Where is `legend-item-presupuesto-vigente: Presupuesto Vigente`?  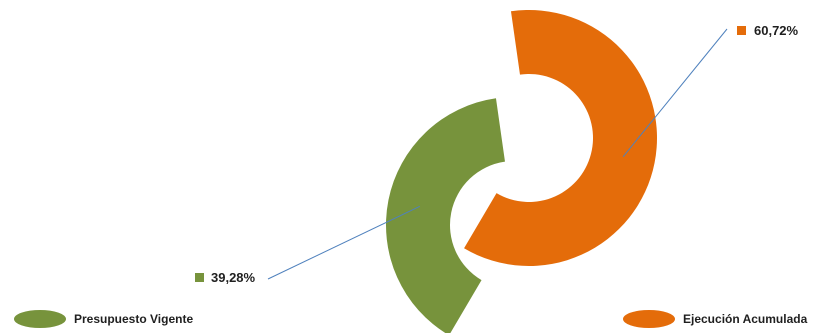
legend-item-presupuesto-vigente: Presupuesto Vigente is located at coordinates (103, 319).